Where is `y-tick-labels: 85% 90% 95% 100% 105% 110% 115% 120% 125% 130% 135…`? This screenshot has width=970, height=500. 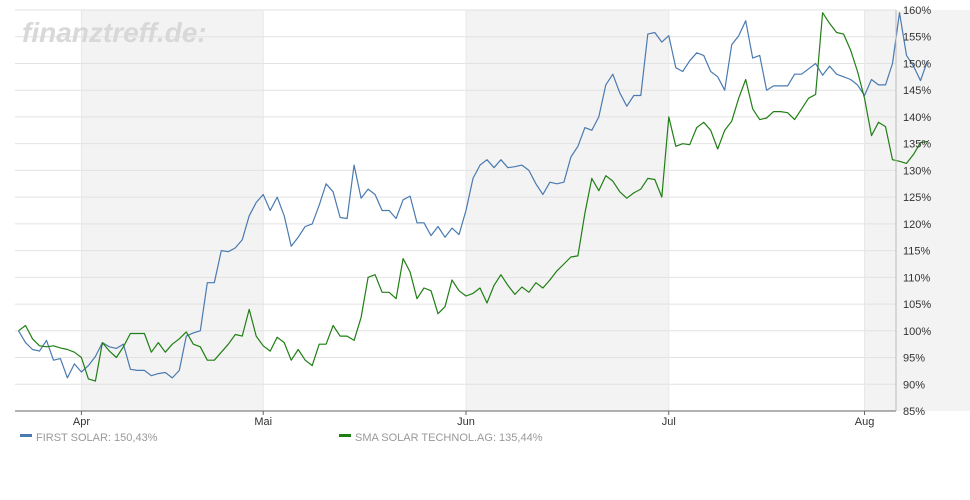 y-tick-labels: 85% 90% 95% 100% 105% 110% 115% 120% 125% 130% 135… is located at coordinates (917, 211).